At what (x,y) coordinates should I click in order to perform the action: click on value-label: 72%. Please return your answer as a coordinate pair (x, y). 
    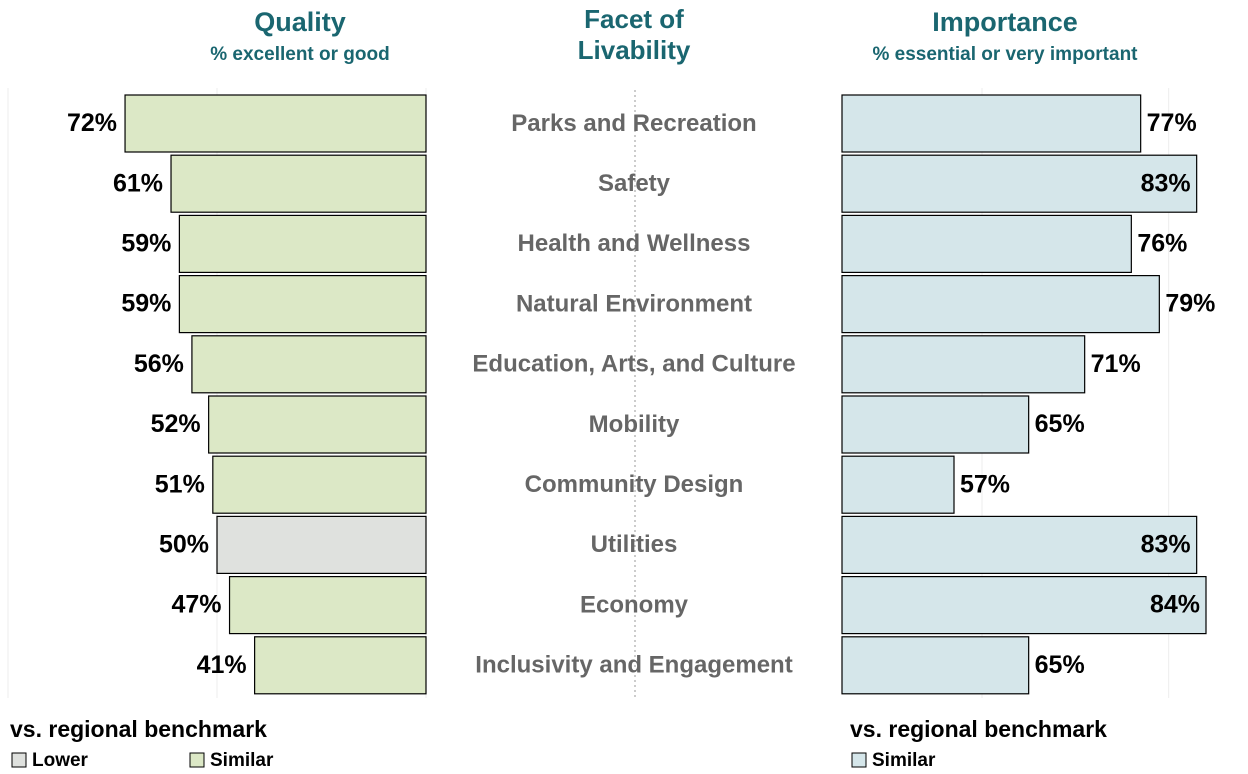
    Looking at the image, I should click on (92, 123).